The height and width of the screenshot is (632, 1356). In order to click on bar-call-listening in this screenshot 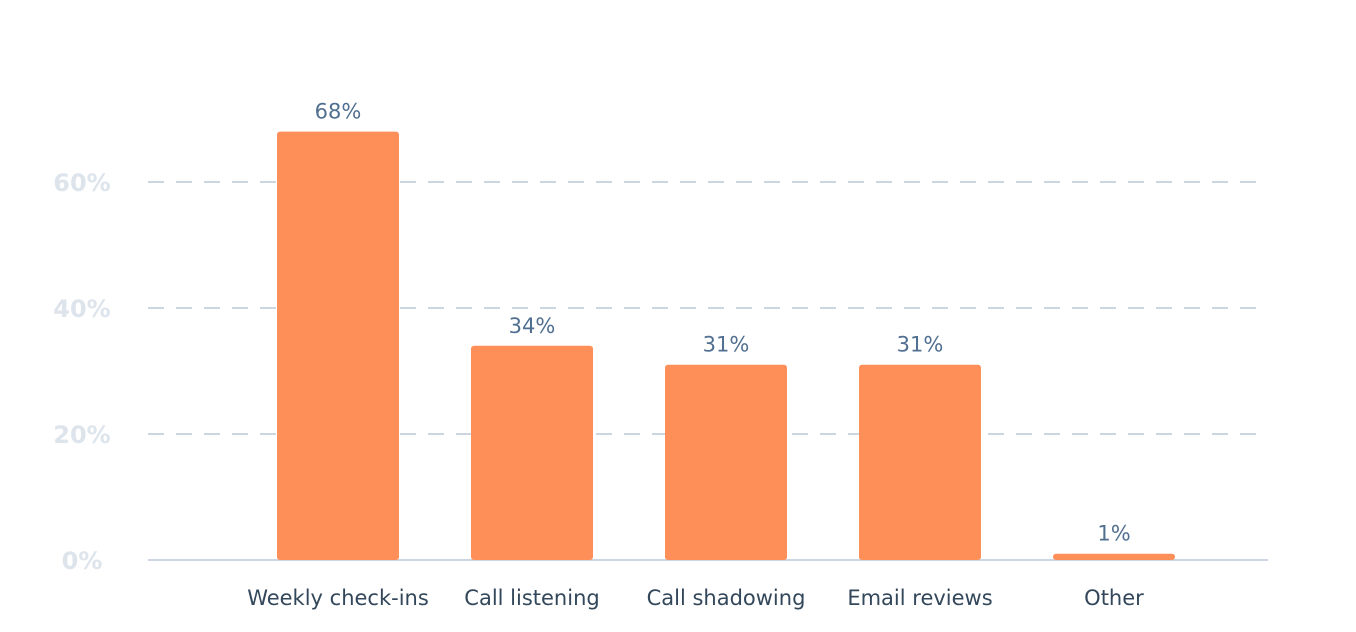, I will do `click(532, 452)`.